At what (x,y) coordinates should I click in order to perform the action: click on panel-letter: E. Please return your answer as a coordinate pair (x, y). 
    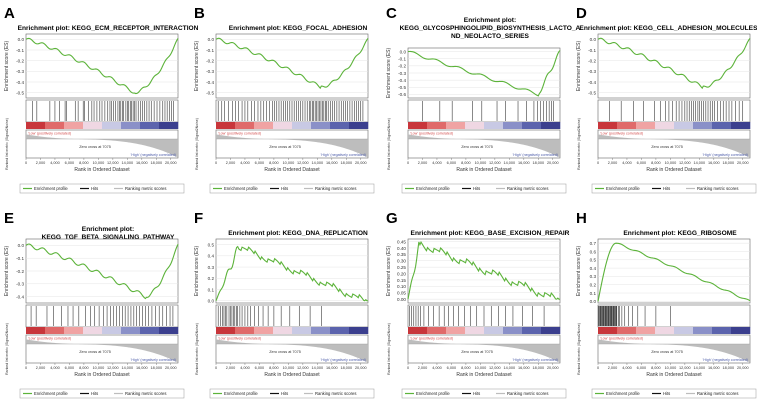
    Looking at the image, I should click on (9, 218).